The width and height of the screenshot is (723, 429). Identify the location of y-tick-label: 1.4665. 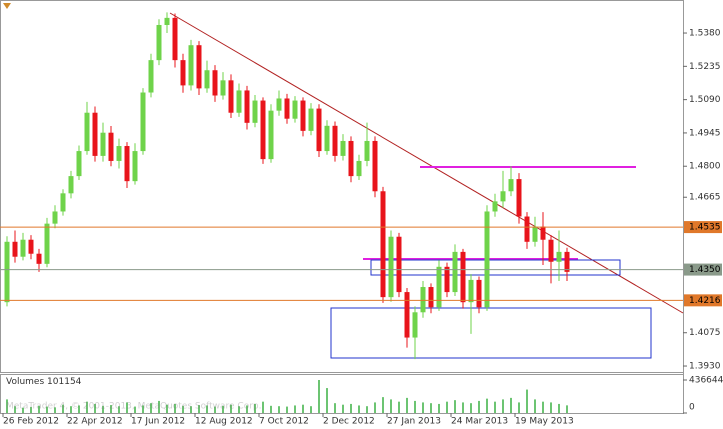
(705, 198).